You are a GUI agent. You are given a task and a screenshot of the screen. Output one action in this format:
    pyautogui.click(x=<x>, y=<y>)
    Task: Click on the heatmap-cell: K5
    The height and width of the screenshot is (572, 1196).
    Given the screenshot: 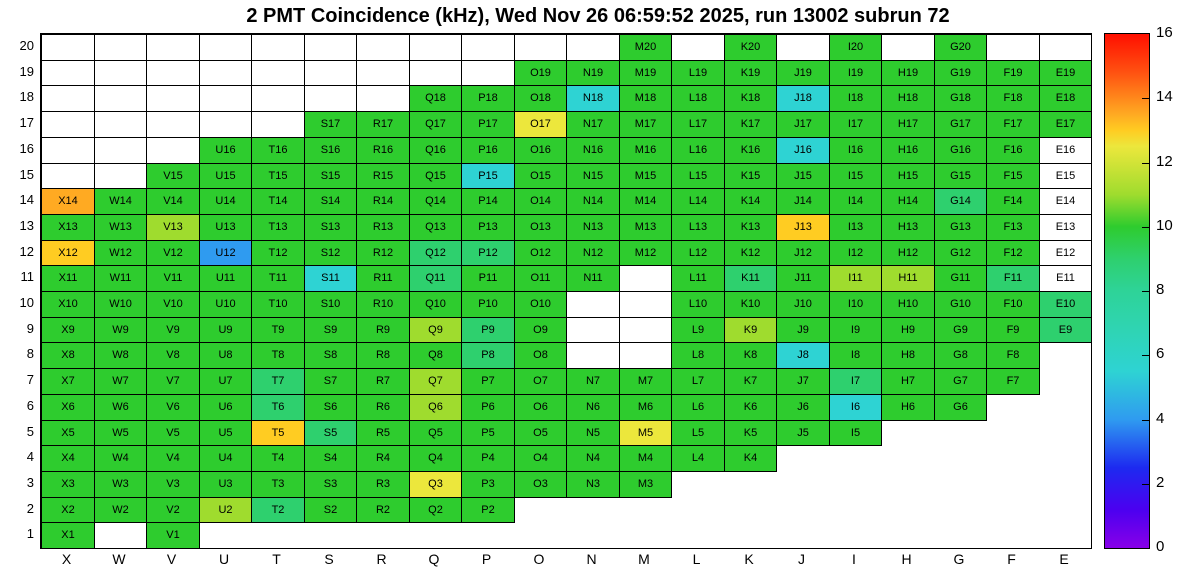 What is the action you would take?
    pyautogui.click(x=750, y=433)
    